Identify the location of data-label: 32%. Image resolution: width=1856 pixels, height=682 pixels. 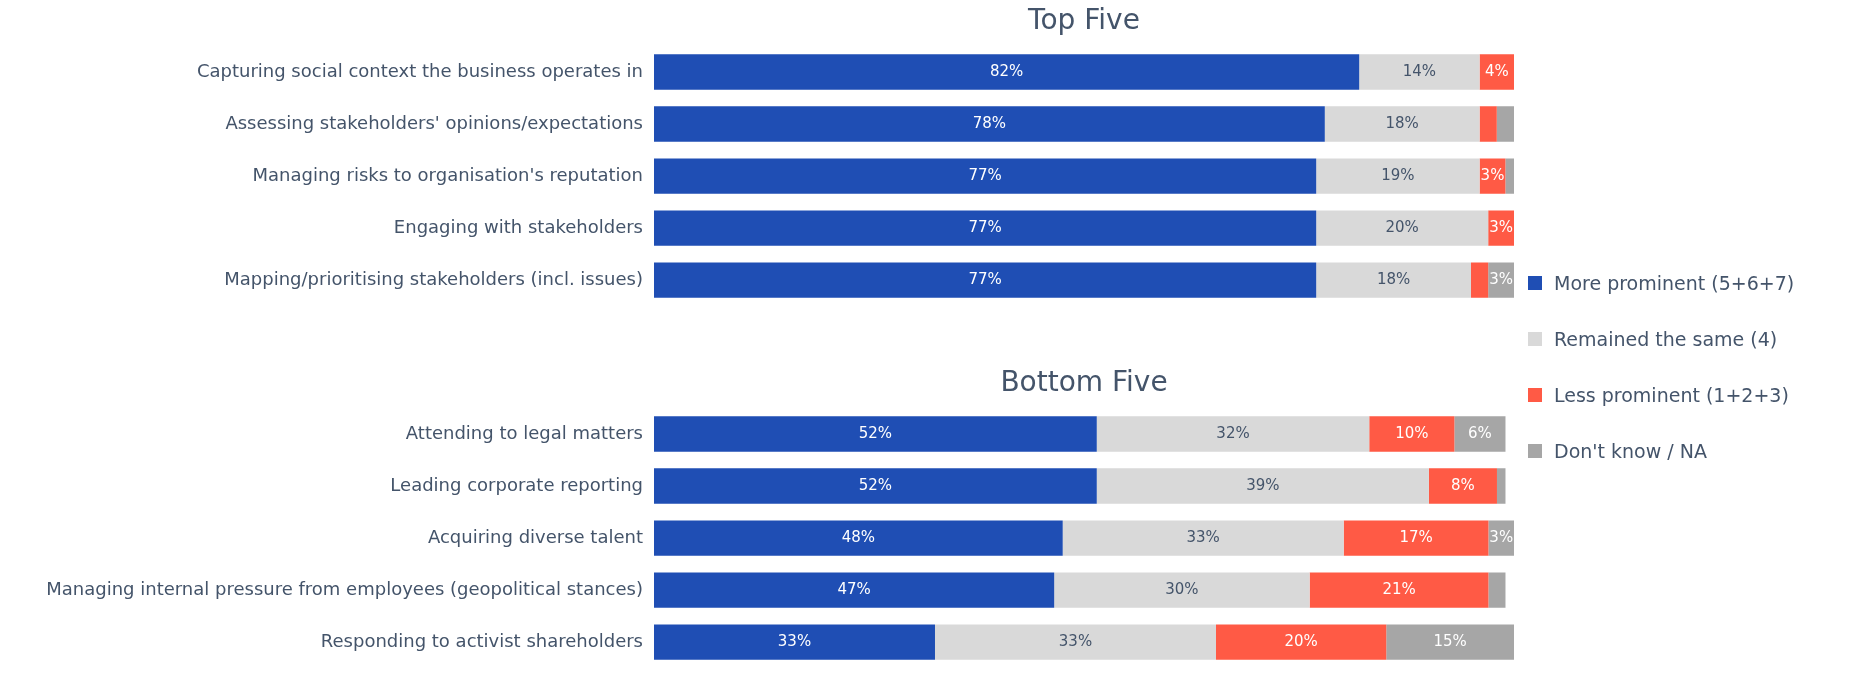
(1233, 432).